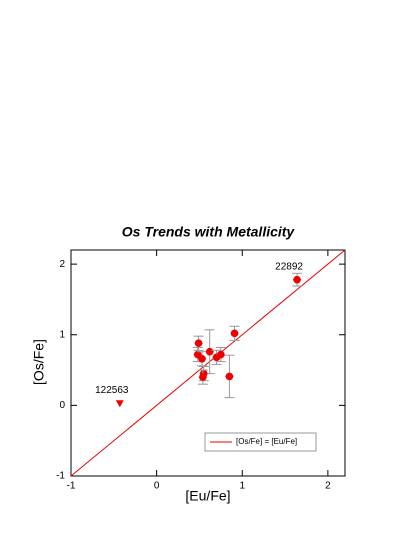 Image resolution: width=415 pixels, height=537 pixels. What do you see at coordinates (39, 362) in the screenshot?
I see `y-axis-label: [Os/Fe]` at bounding box center [39, 362].